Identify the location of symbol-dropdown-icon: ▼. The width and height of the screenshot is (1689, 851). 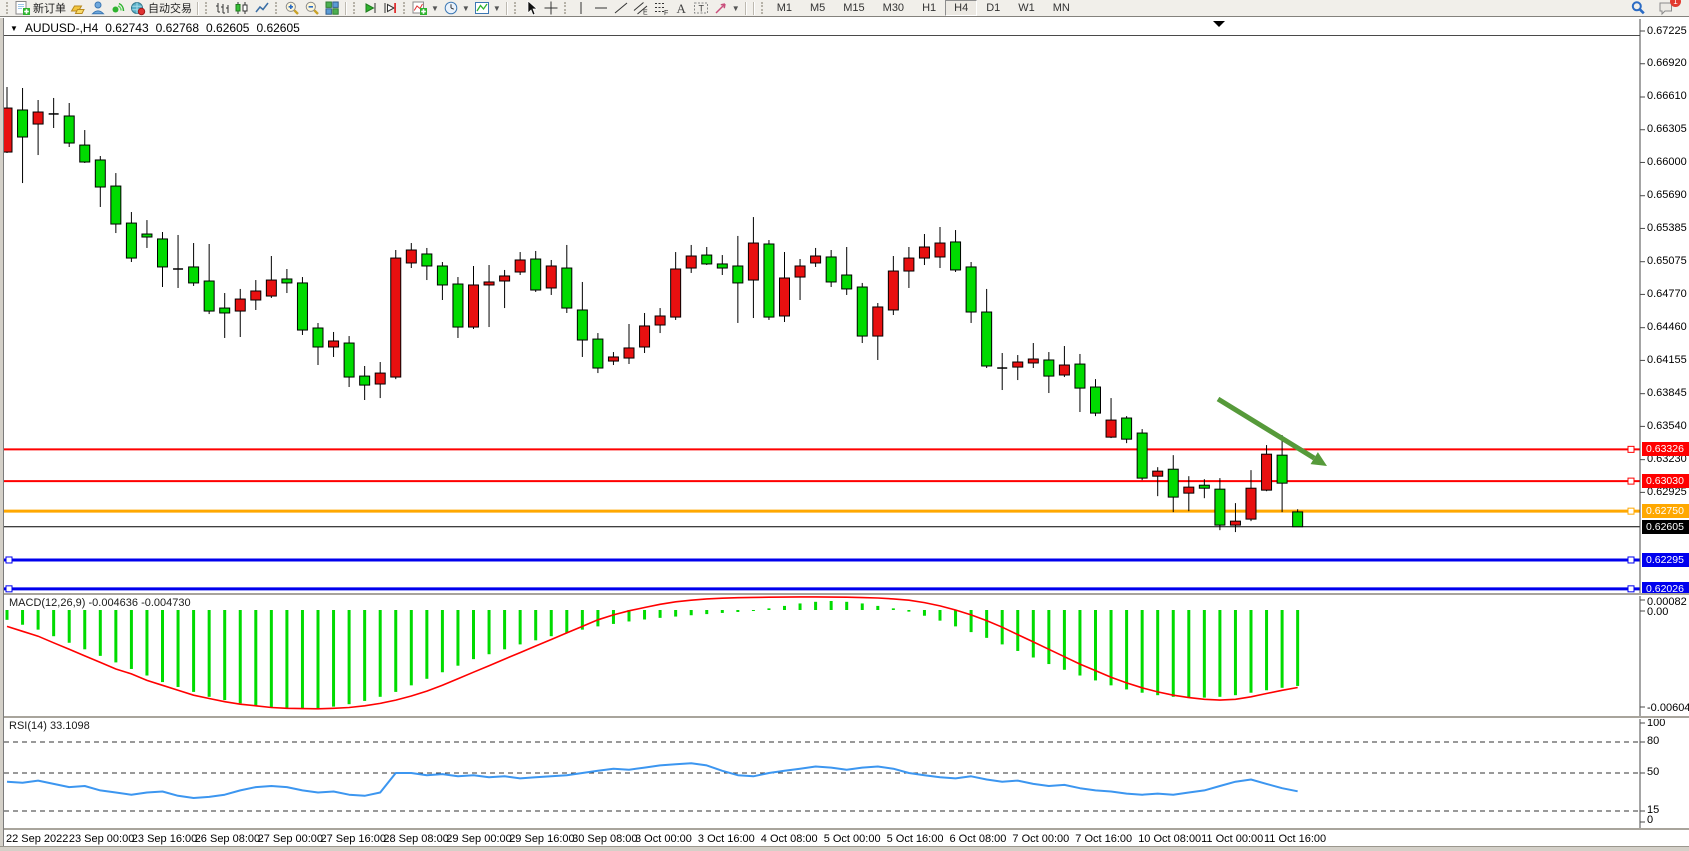
(14, 28).